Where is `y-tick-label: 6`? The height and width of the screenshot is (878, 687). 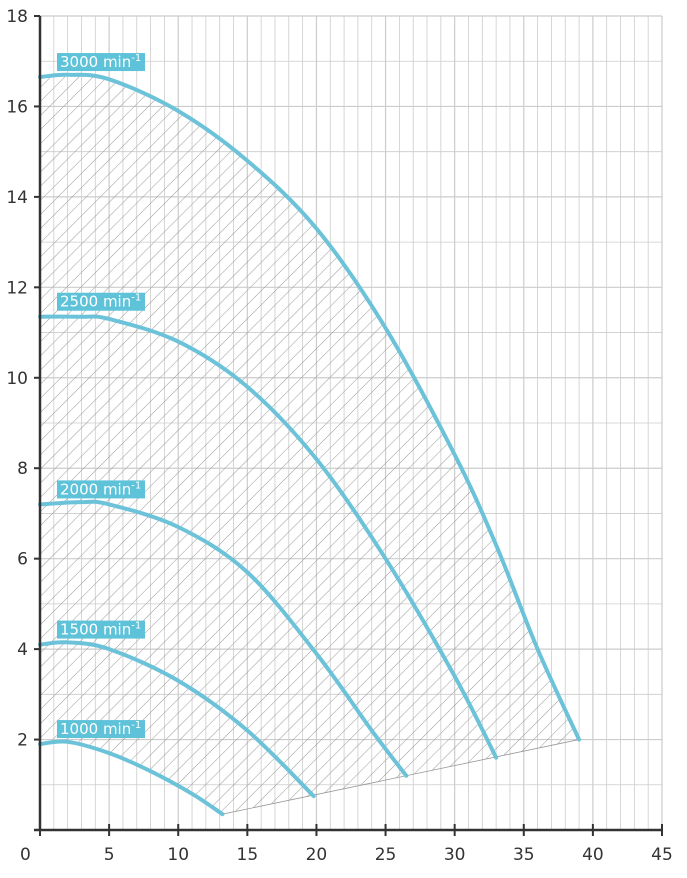
y-tick-label: 6 is located at coordinates (22, 560).